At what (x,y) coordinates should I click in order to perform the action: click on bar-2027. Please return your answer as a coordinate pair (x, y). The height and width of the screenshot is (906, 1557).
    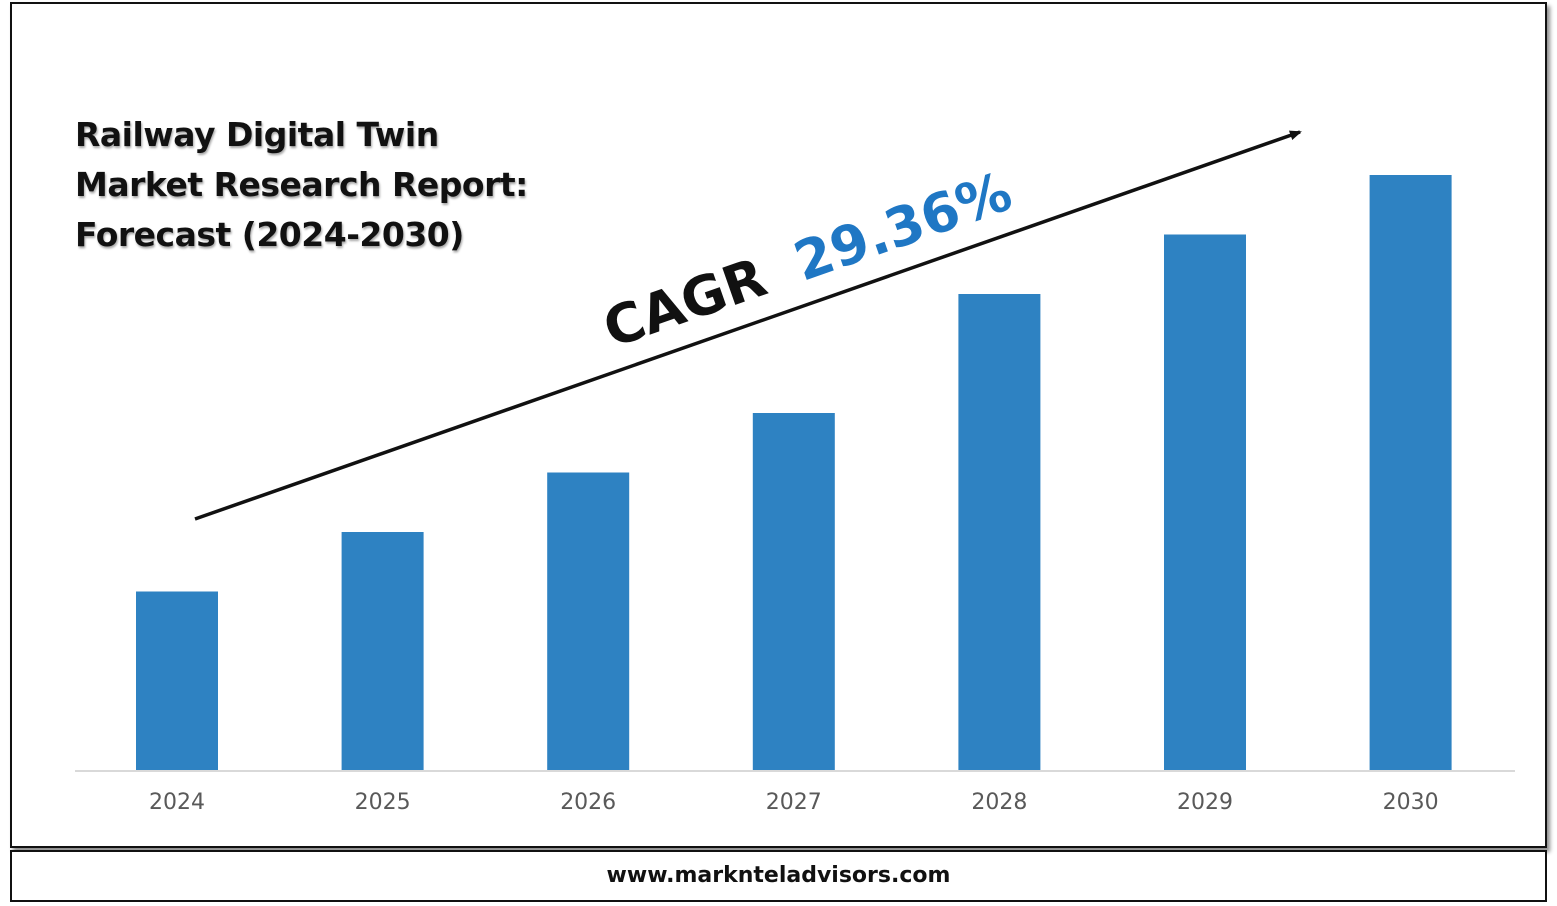
    Looking at the image, I should click on (793, 591).